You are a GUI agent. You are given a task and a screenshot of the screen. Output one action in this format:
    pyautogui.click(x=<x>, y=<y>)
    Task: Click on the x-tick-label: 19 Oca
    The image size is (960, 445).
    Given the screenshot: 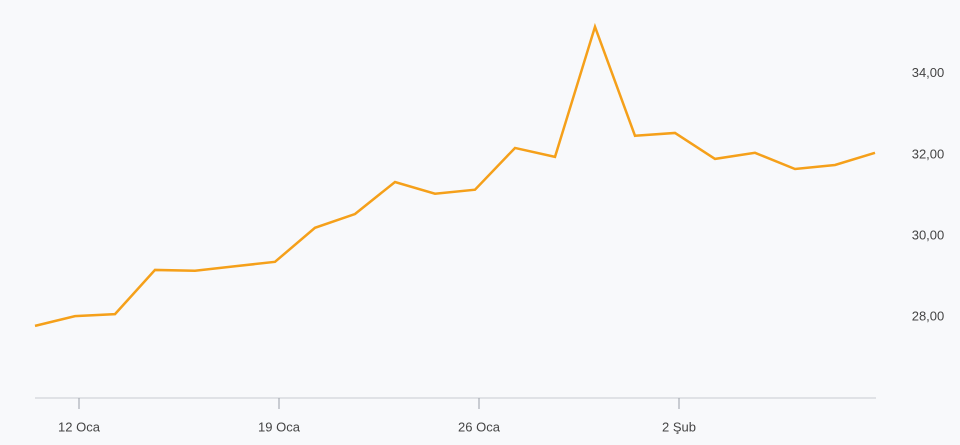 What is the action you would take?
    pyautogui.click(x=279, y=426)
    